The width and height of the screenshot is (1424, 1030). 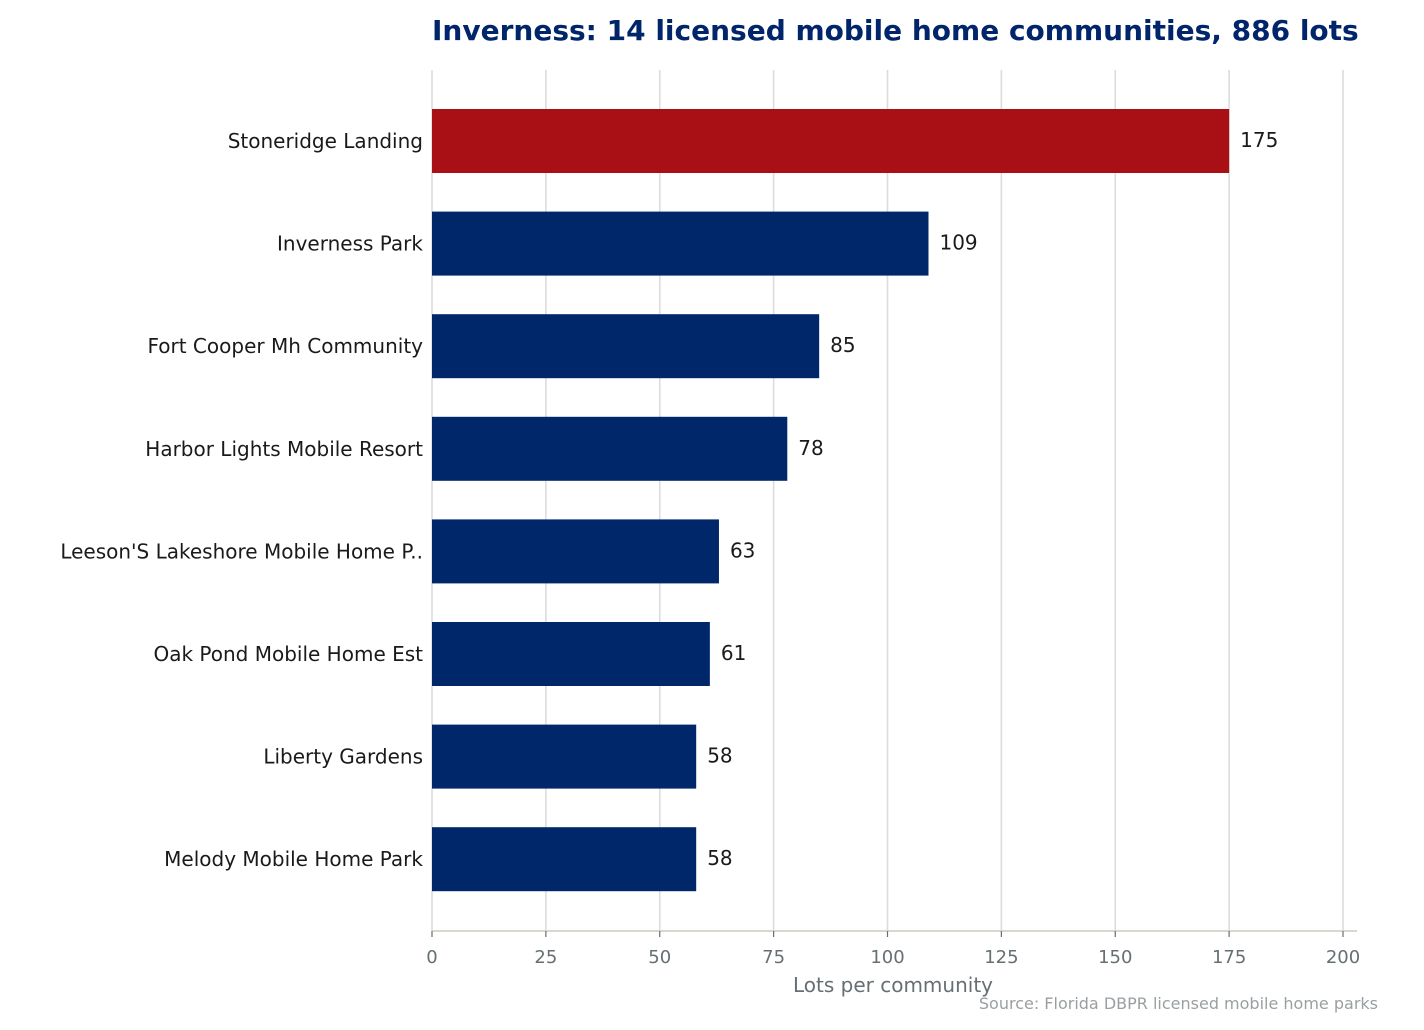 I want to click on value-label: 175, so click(x=1259, y=140).